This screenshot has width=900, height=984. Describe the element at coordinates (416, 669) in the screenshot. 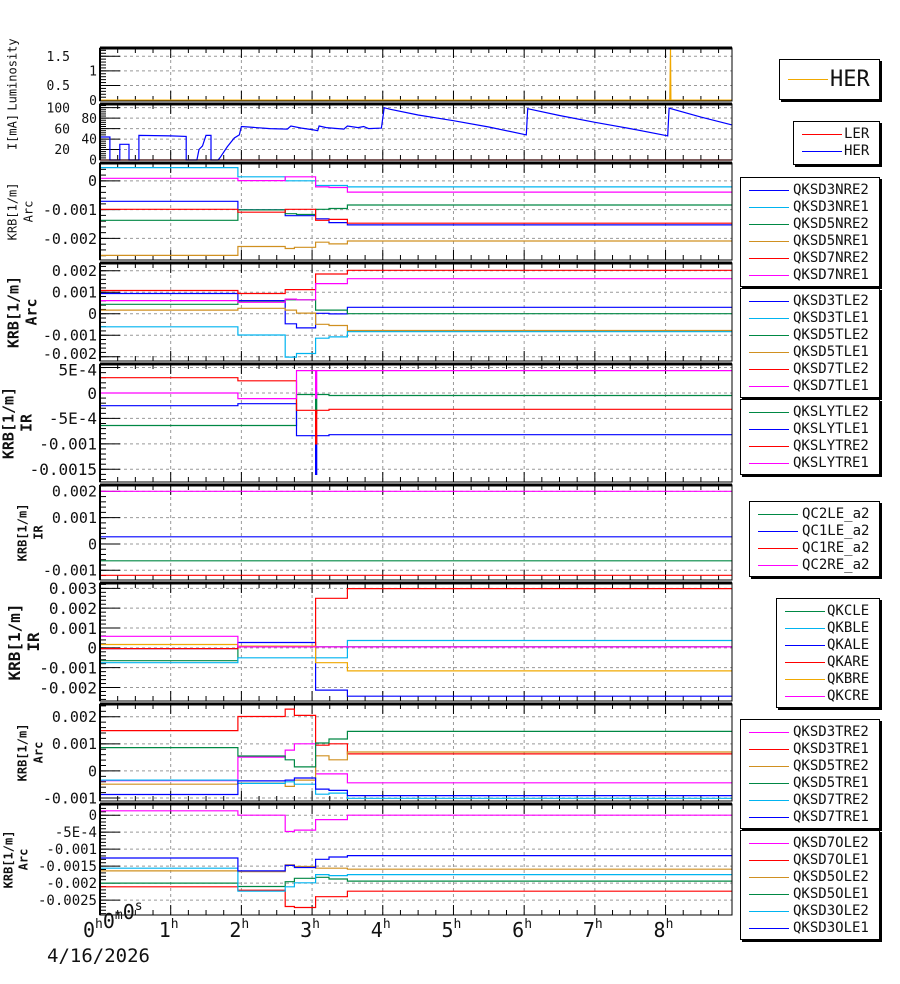

I see `series-qkale` at that location.